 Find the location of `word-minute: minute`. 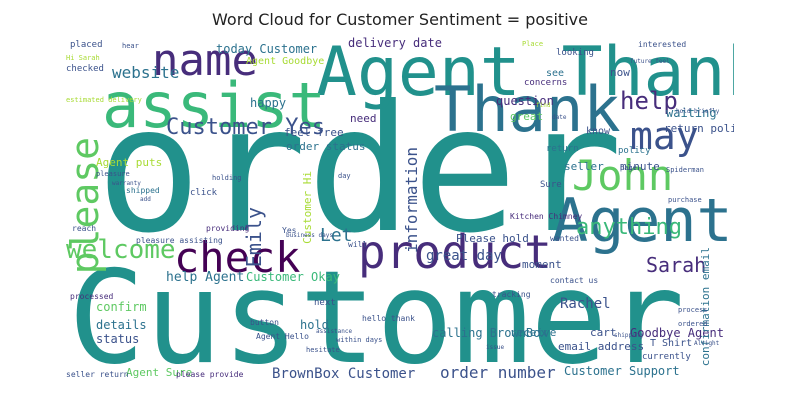

word-minute: minute is located at coordinates (640, 166).